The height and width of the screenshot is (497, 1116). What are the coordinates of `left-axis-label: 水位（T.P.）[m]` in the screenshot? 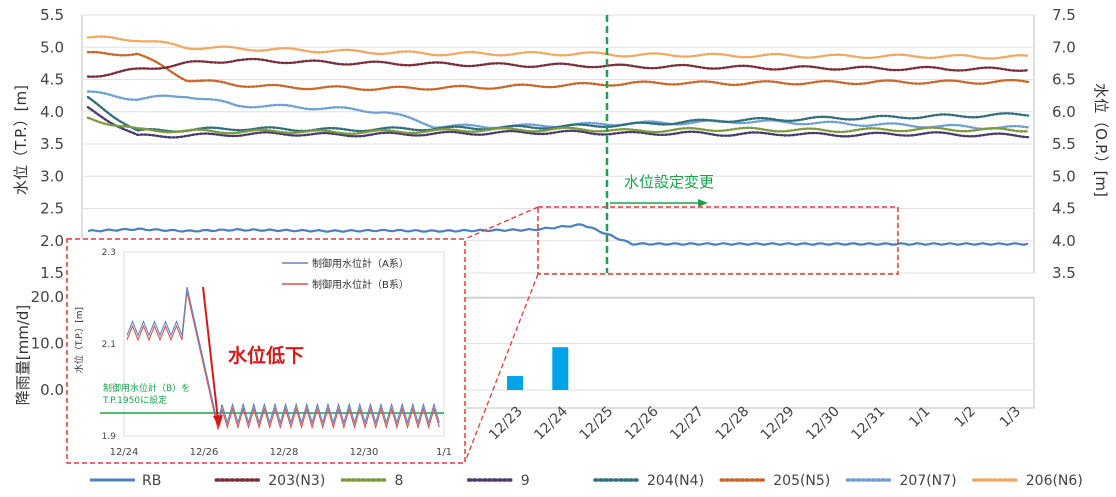 It's located at (21, 140).